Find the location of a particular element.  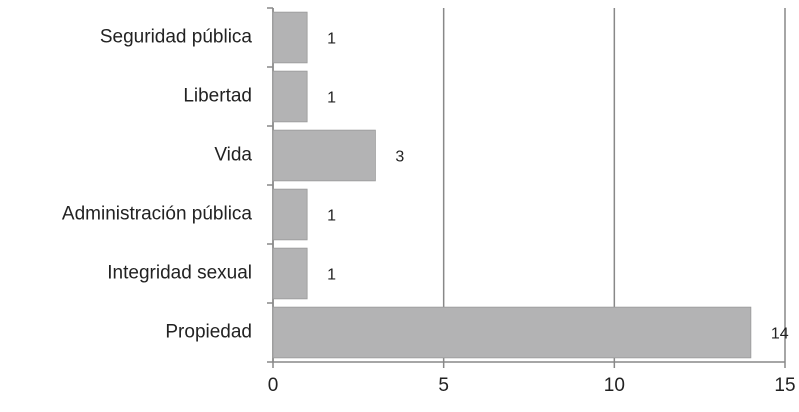

y-tick-label: Seguridad pública is located at coordinates (176, 37).